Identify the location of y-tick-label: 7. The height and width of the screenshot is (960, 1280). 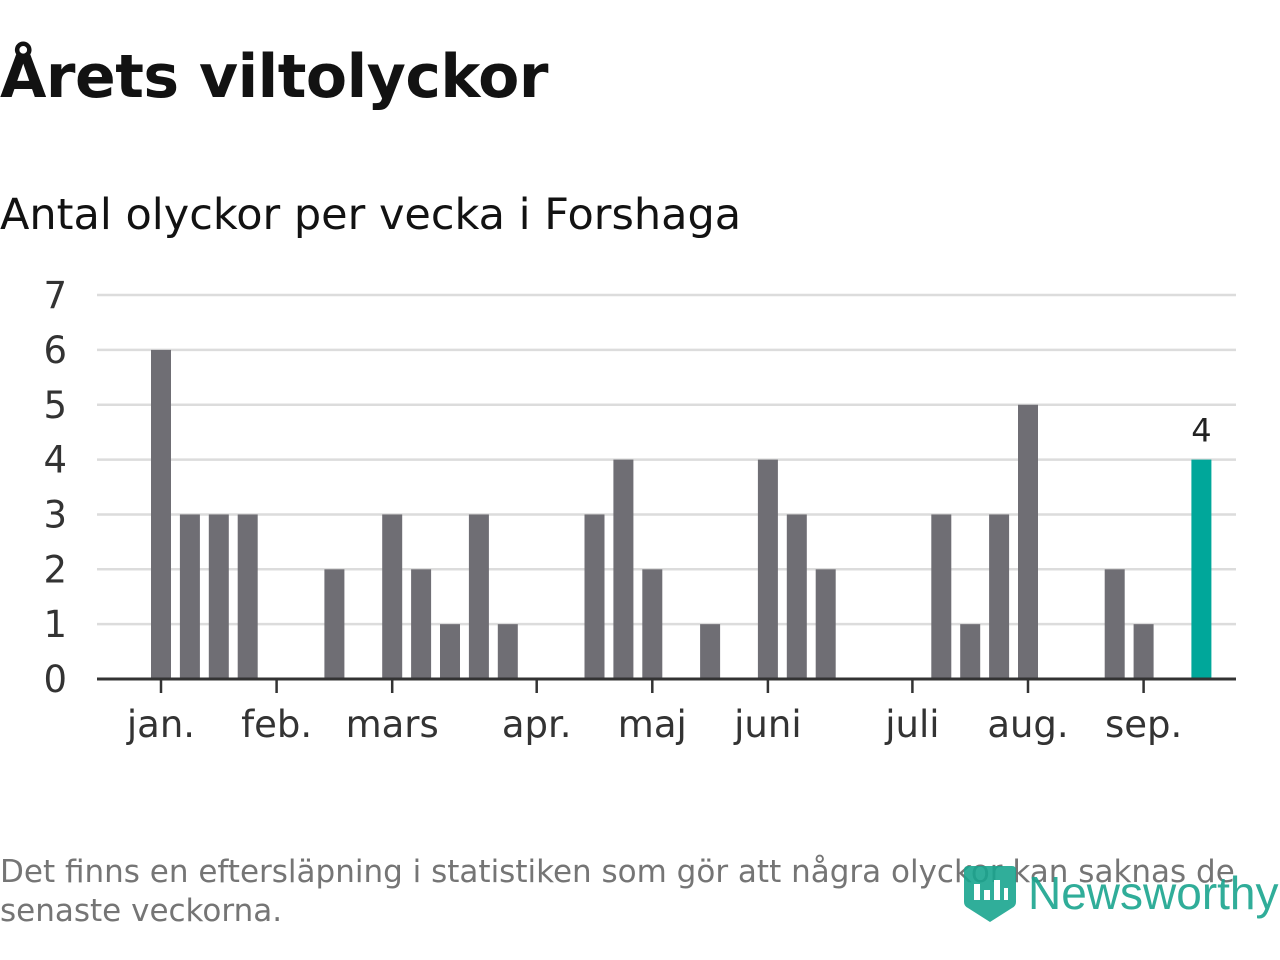
(55, 295).